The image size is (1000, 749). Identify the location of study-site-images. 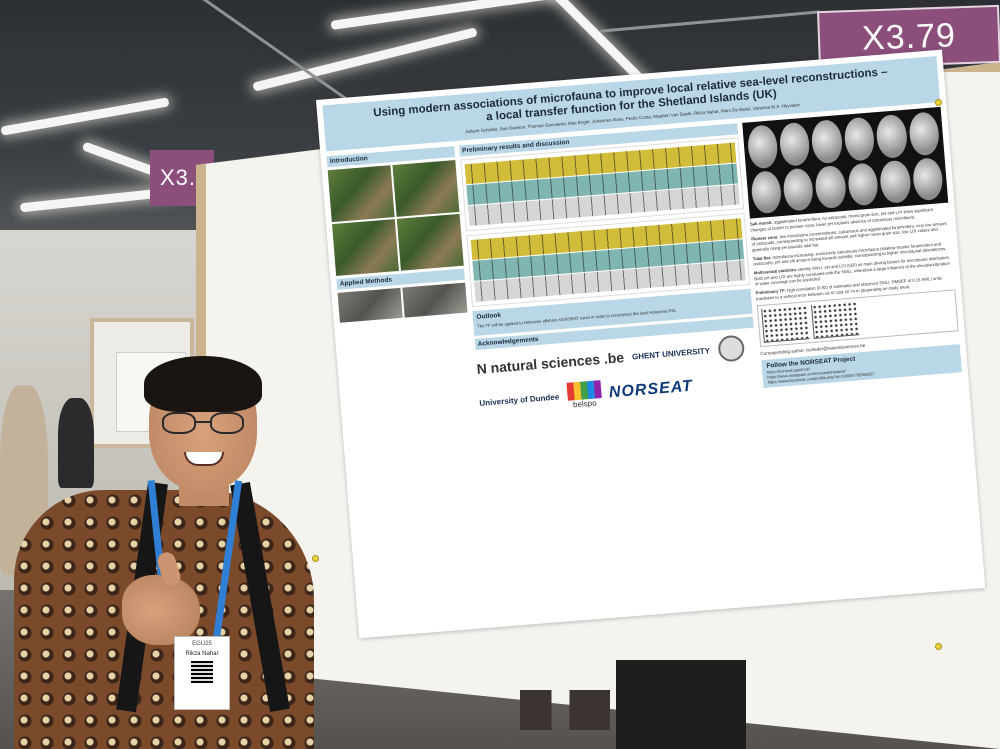
(395, 218).